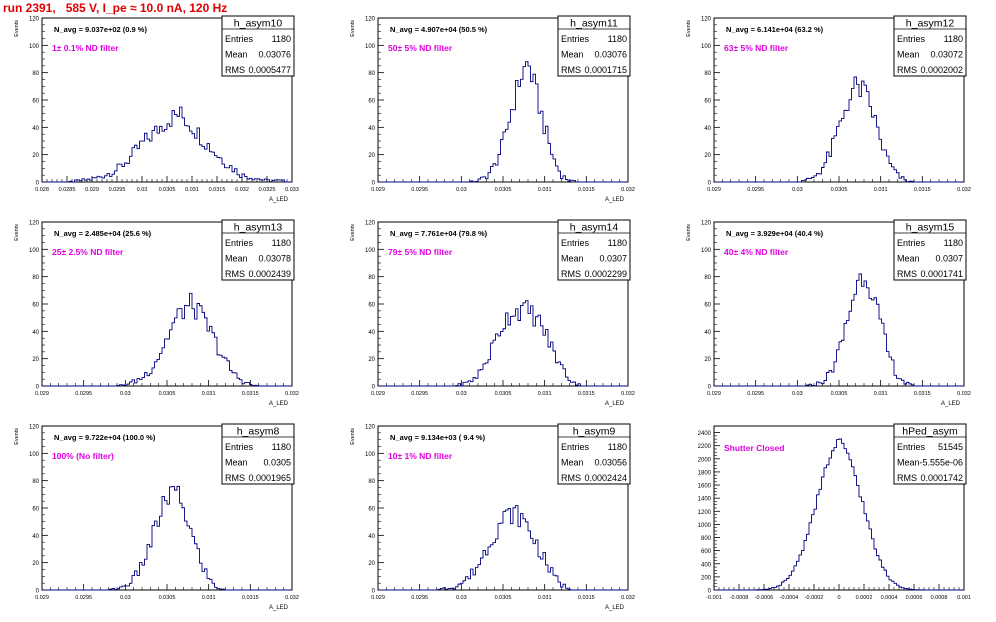 Image resolution: width=996 pixels, height=622 pixels. Describe the element at coordinates (274, 259) in the screenshot. I see `stats-value: 0.03078` at that location.